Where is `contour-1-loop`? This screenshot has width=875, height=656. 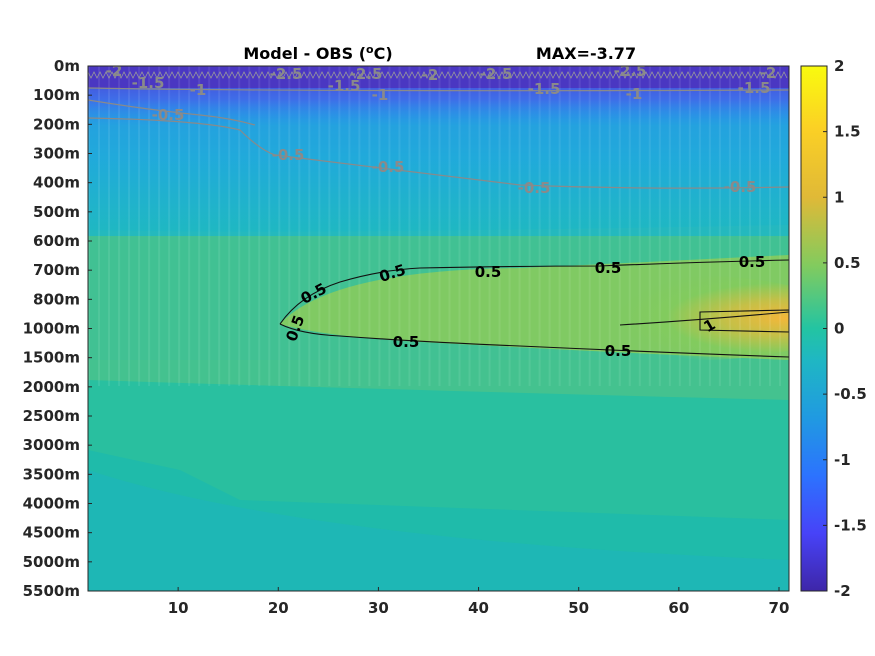
contour-1-loop is located at coordinates (744, 321).